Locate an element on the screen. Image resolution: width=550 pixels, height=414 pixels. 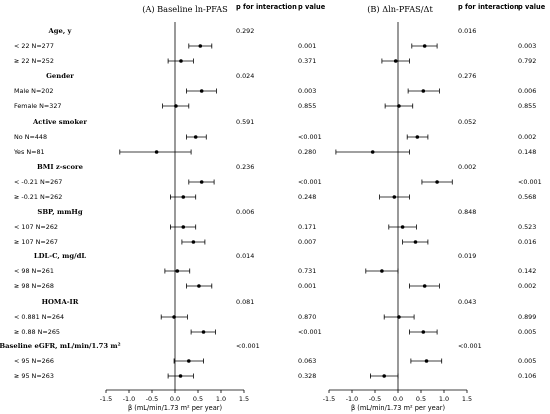
p-value-a: 0.870 is located at coordinates (307, 317).